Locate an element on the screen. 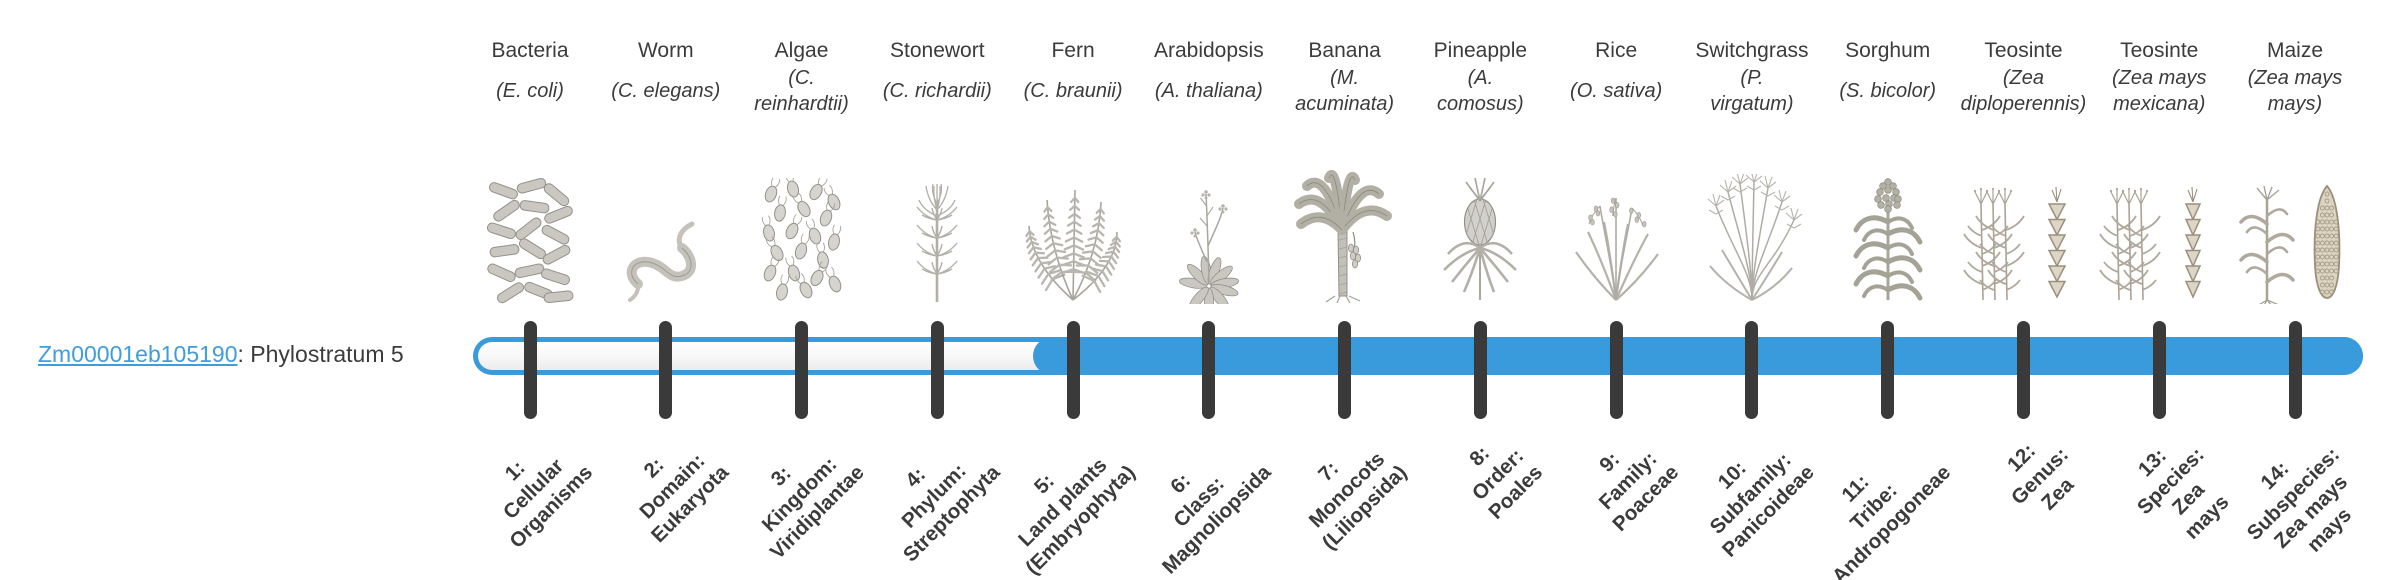 The height and width of the screenshot is (580, 2400). teosinte-diploperennis-icon is located at coordinates (2023, 235).